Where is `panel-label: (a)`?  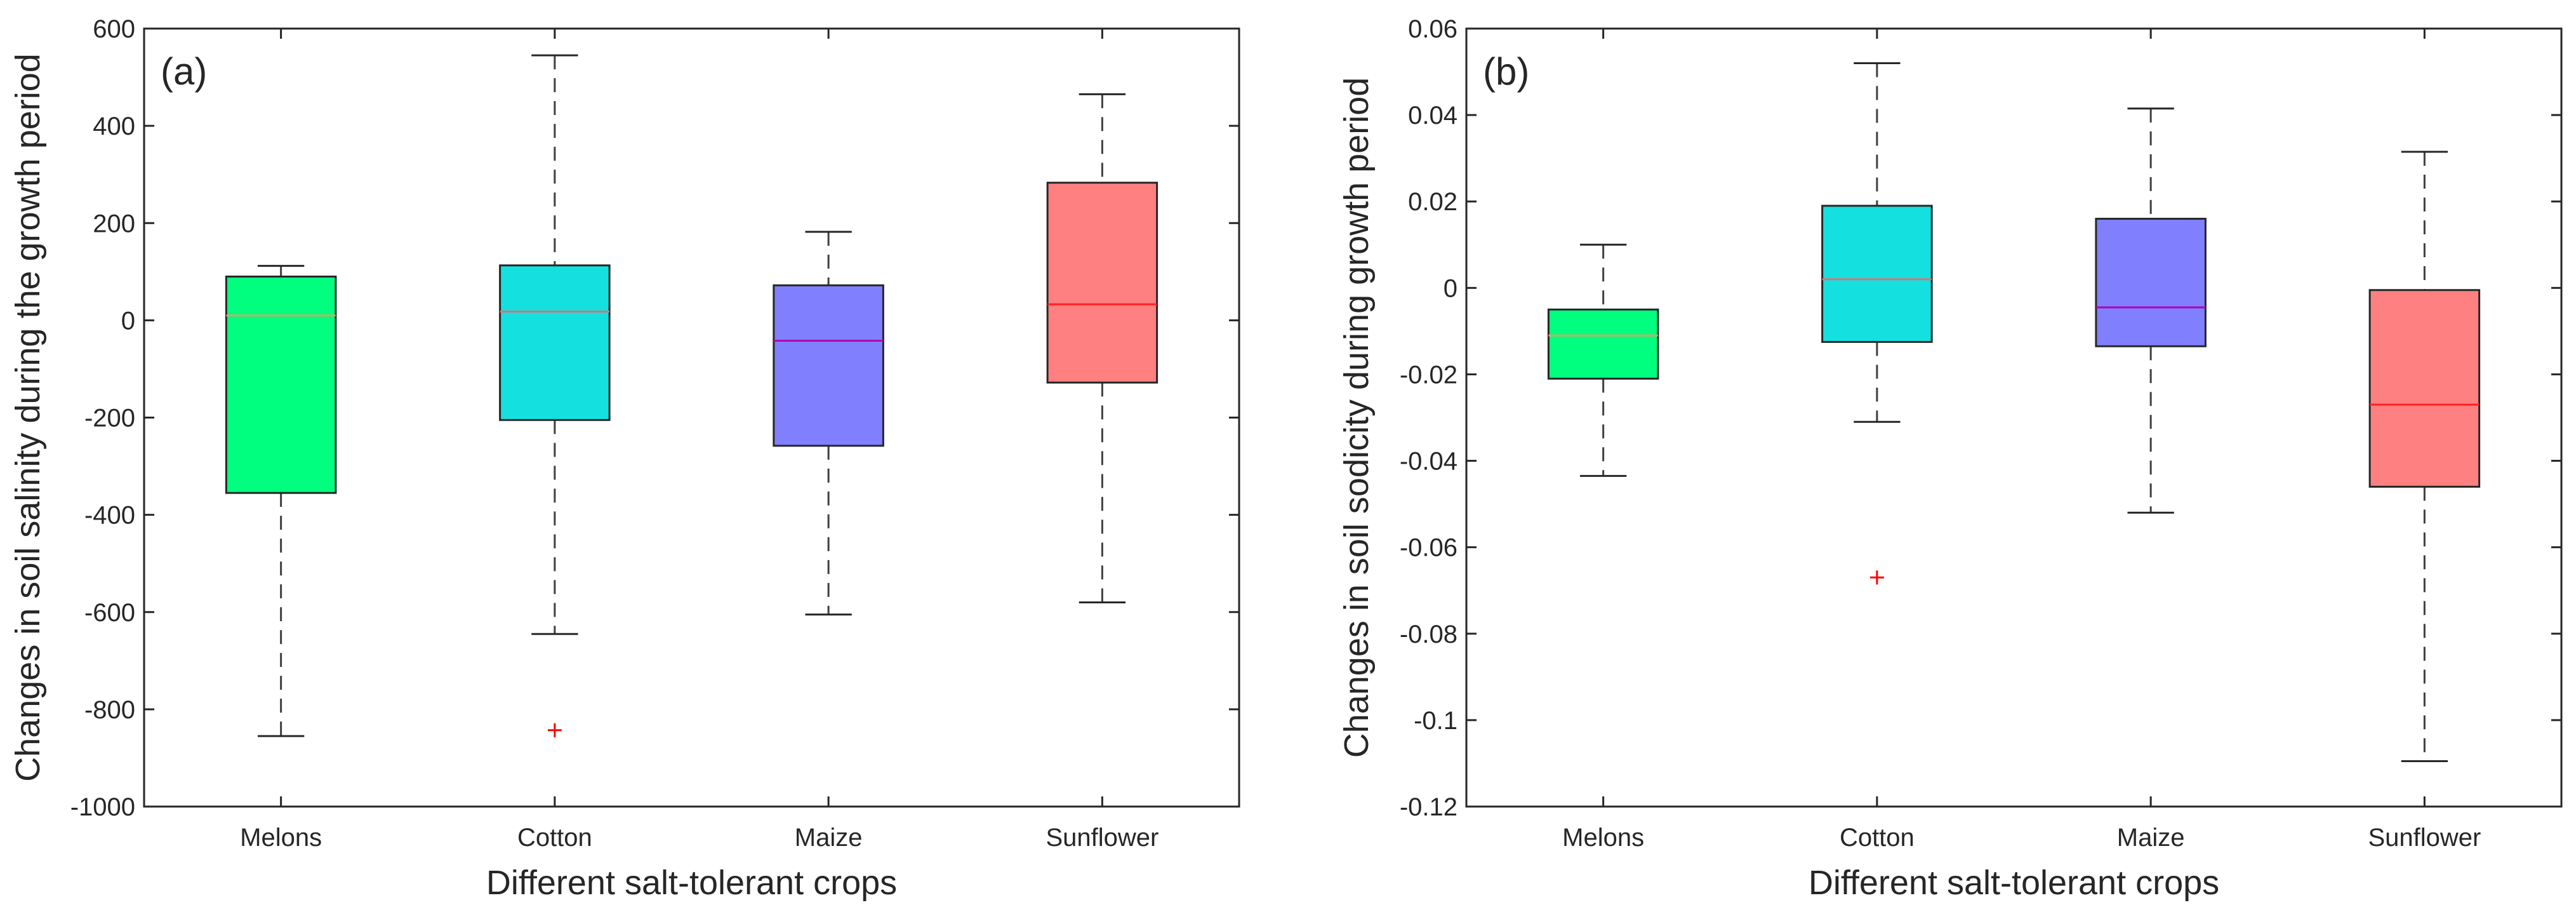
panel-label: (a) is located at coordinates (184, 71).